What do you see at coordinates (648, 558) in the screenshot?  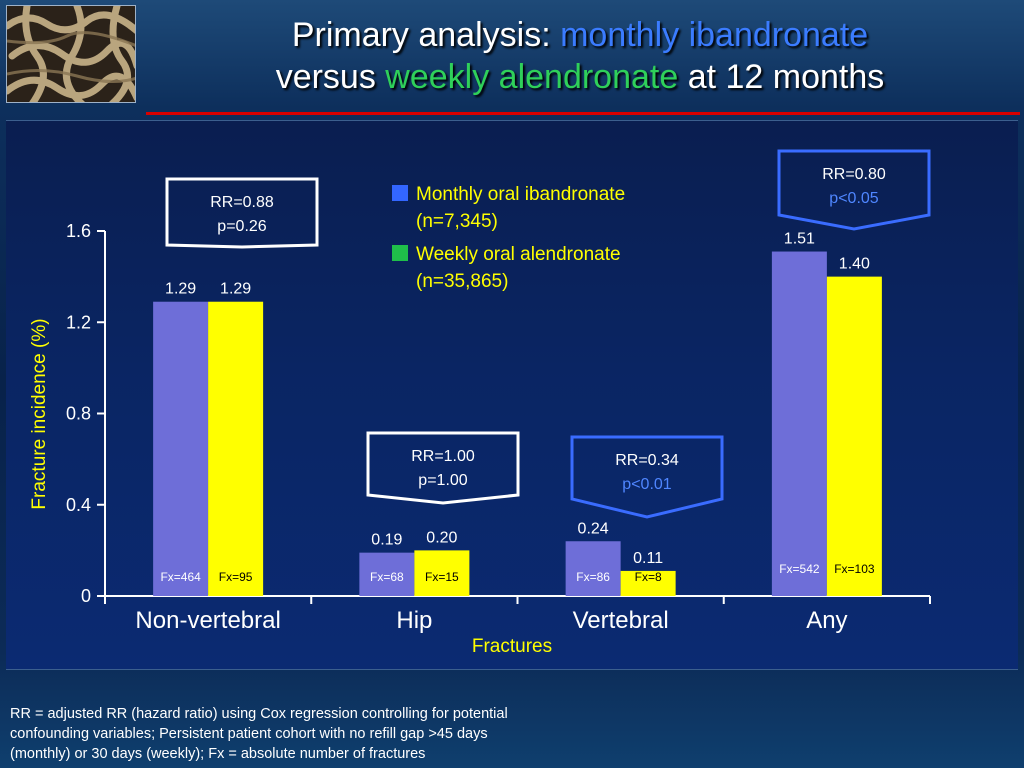 I see `bar-value-label: 0.11` at bounding box center [648, 558].